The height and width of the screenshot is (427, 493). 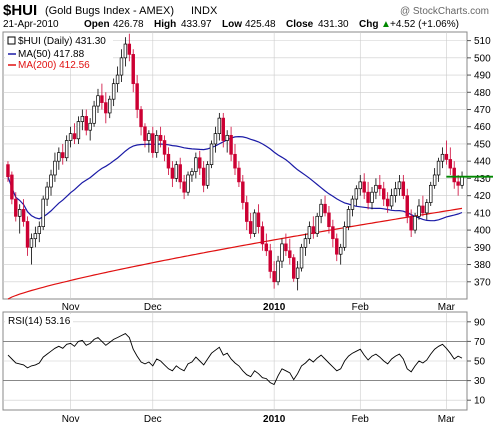 I want to click on rsi-x-axis: NovDec2010FebMarApr, so click(x=259, y=419).